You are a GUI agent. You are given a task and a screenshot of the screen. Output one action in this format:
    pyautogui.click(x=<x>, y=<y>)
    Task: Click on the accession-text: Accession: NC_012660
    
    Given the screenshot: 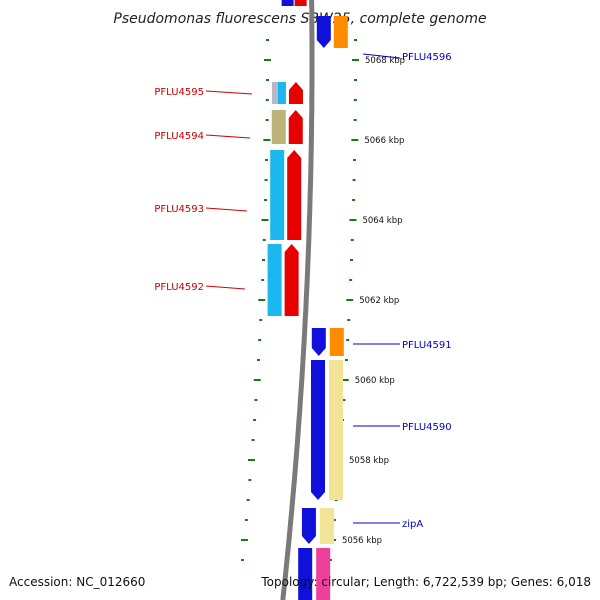 What is the action you would take?
    pyautogui.click(x=77, y=582)
    